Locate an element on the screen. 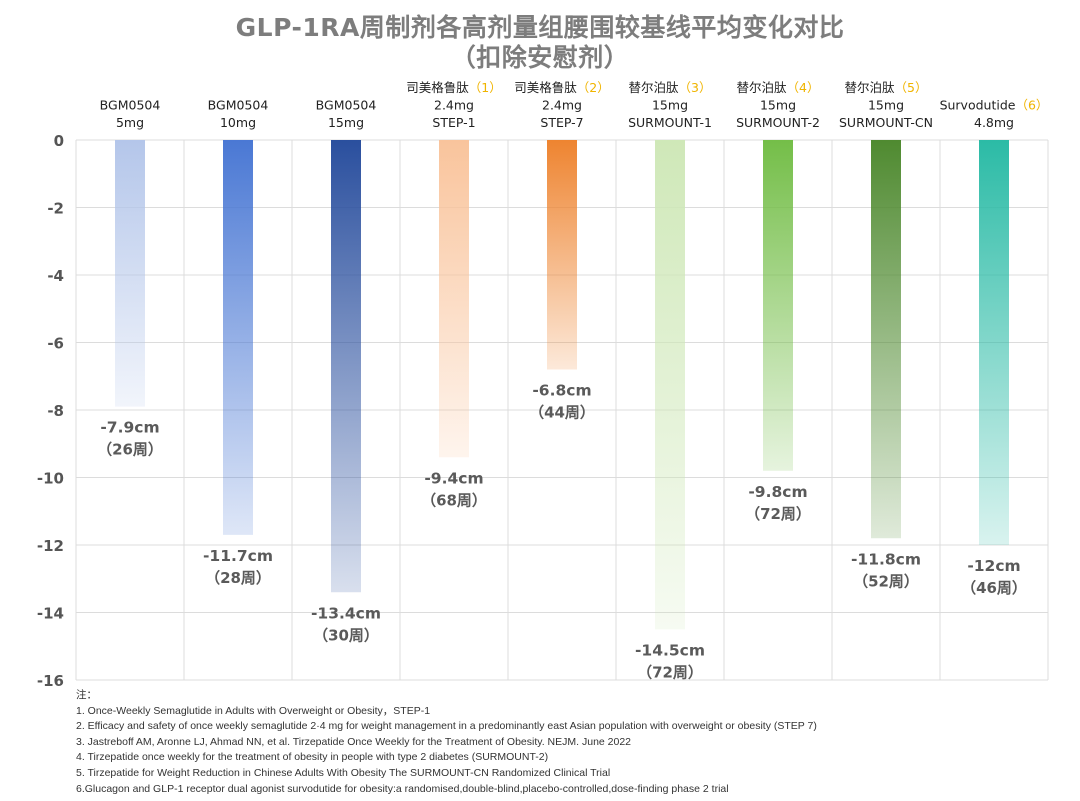 The height and width of the screenshot is (801, 1080). category-label-4: 2.4mg is located at coordinates (454, 105).